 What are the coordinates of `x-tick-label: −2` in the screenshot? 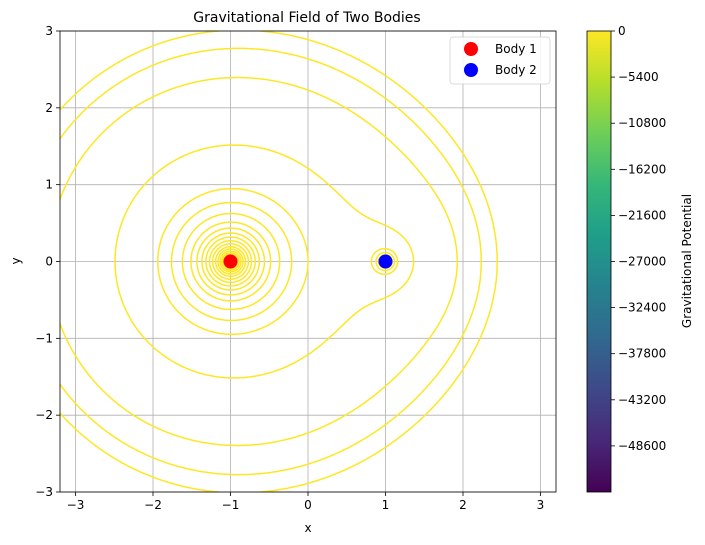 It's located at (153, 505).